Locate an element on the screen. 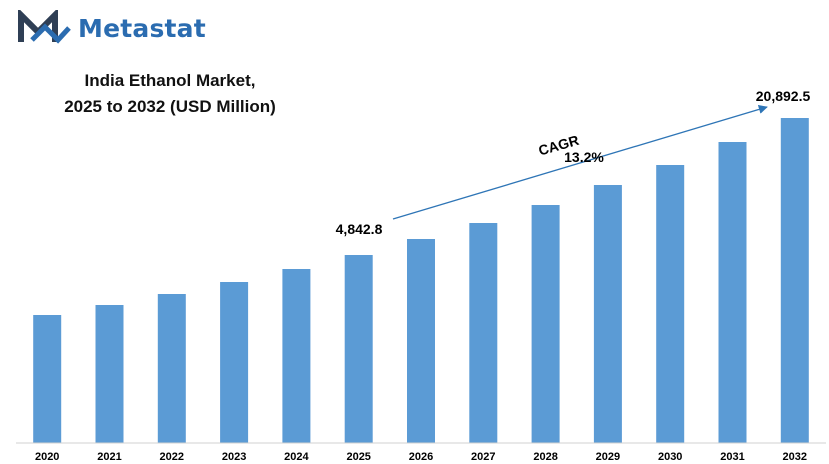 The height and width of the screenshot is (464, 829). x-tick-label-2032: 2032 is located at coordinates (795, 457).